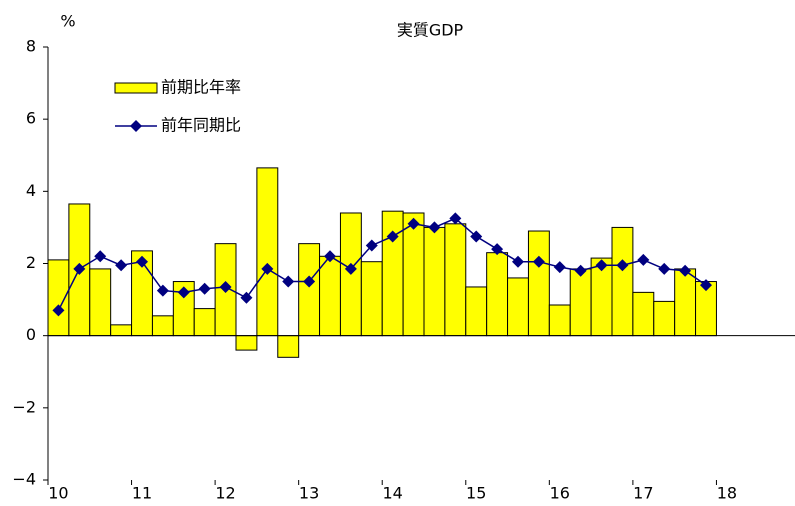 This screenshot has width=795, height=506. What do you see at coordinates (201, 87) in the screenshot?
I see `legend-label: 前期比年率` at bounding box center [201, 87].